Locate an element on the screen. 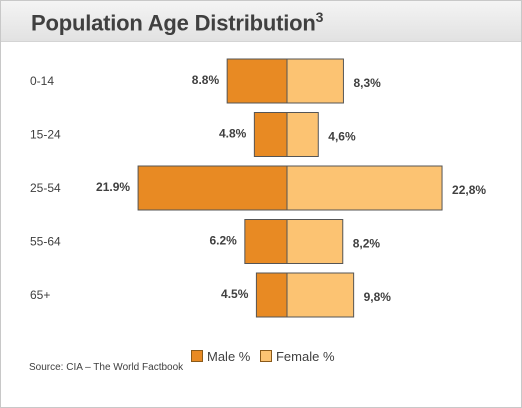 This screenshot has width=522, height=408. category-label-65: 65+ is located at coordinates (40, 295).